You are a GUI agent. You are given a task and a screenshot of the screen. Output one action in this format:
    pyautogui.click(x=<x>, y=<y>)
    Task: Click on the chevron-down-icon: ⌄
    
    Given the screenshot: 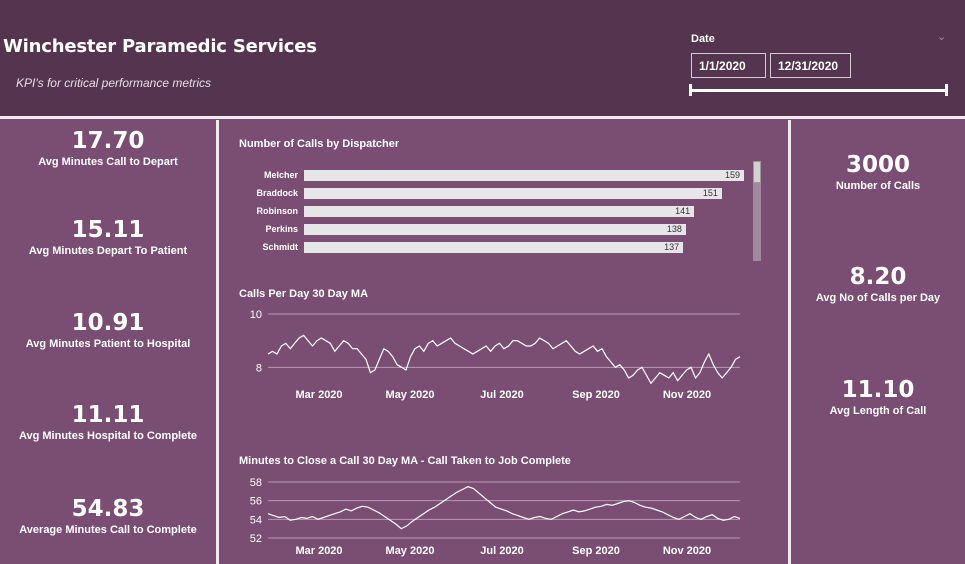 What is the action you would take?
    pyautogui.click(x=942, y=37)
    